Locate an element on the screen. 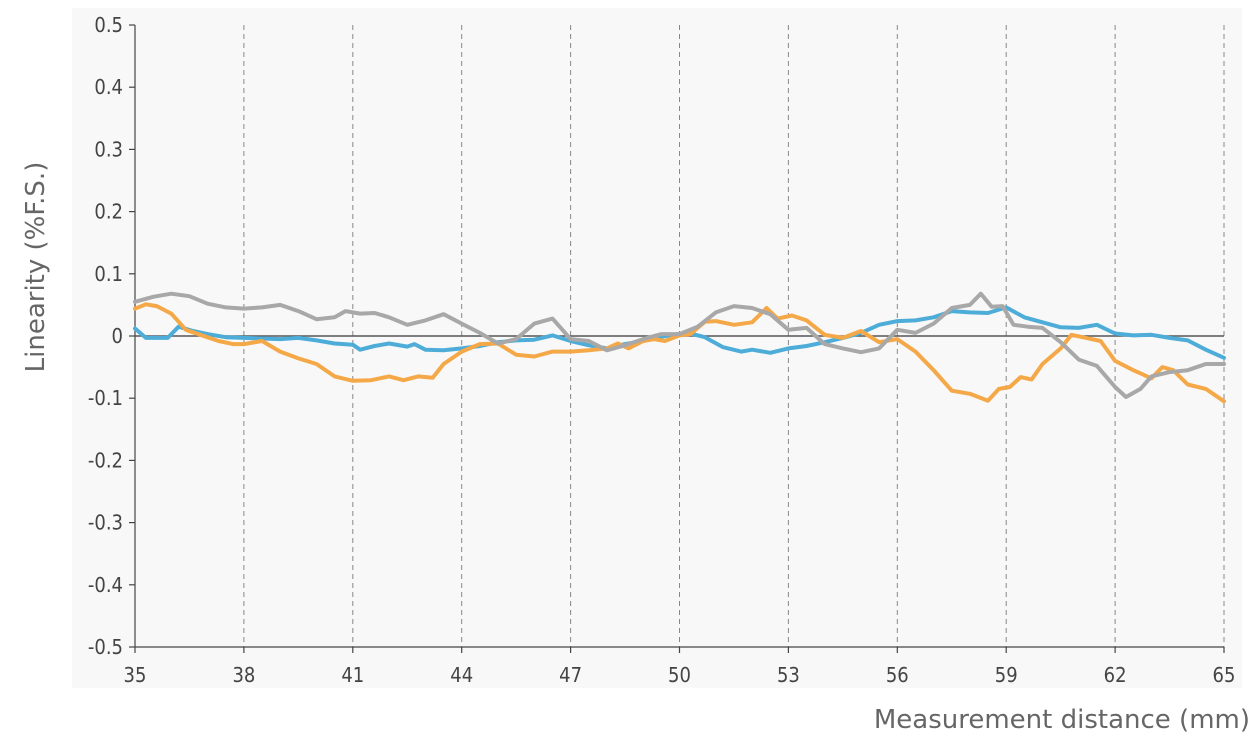 The width and height of the screenshot is (1253, 736). x-tick-label: 47 is located at coordinates (570, 675).